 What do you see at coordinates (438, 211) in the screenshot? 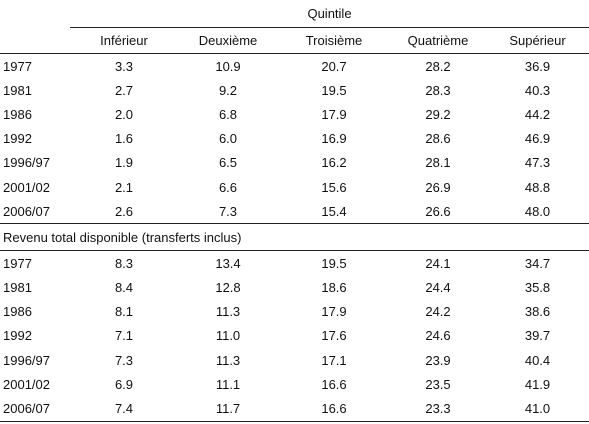
I see `value-cell: 26.6` at bounding box center [438, 211].